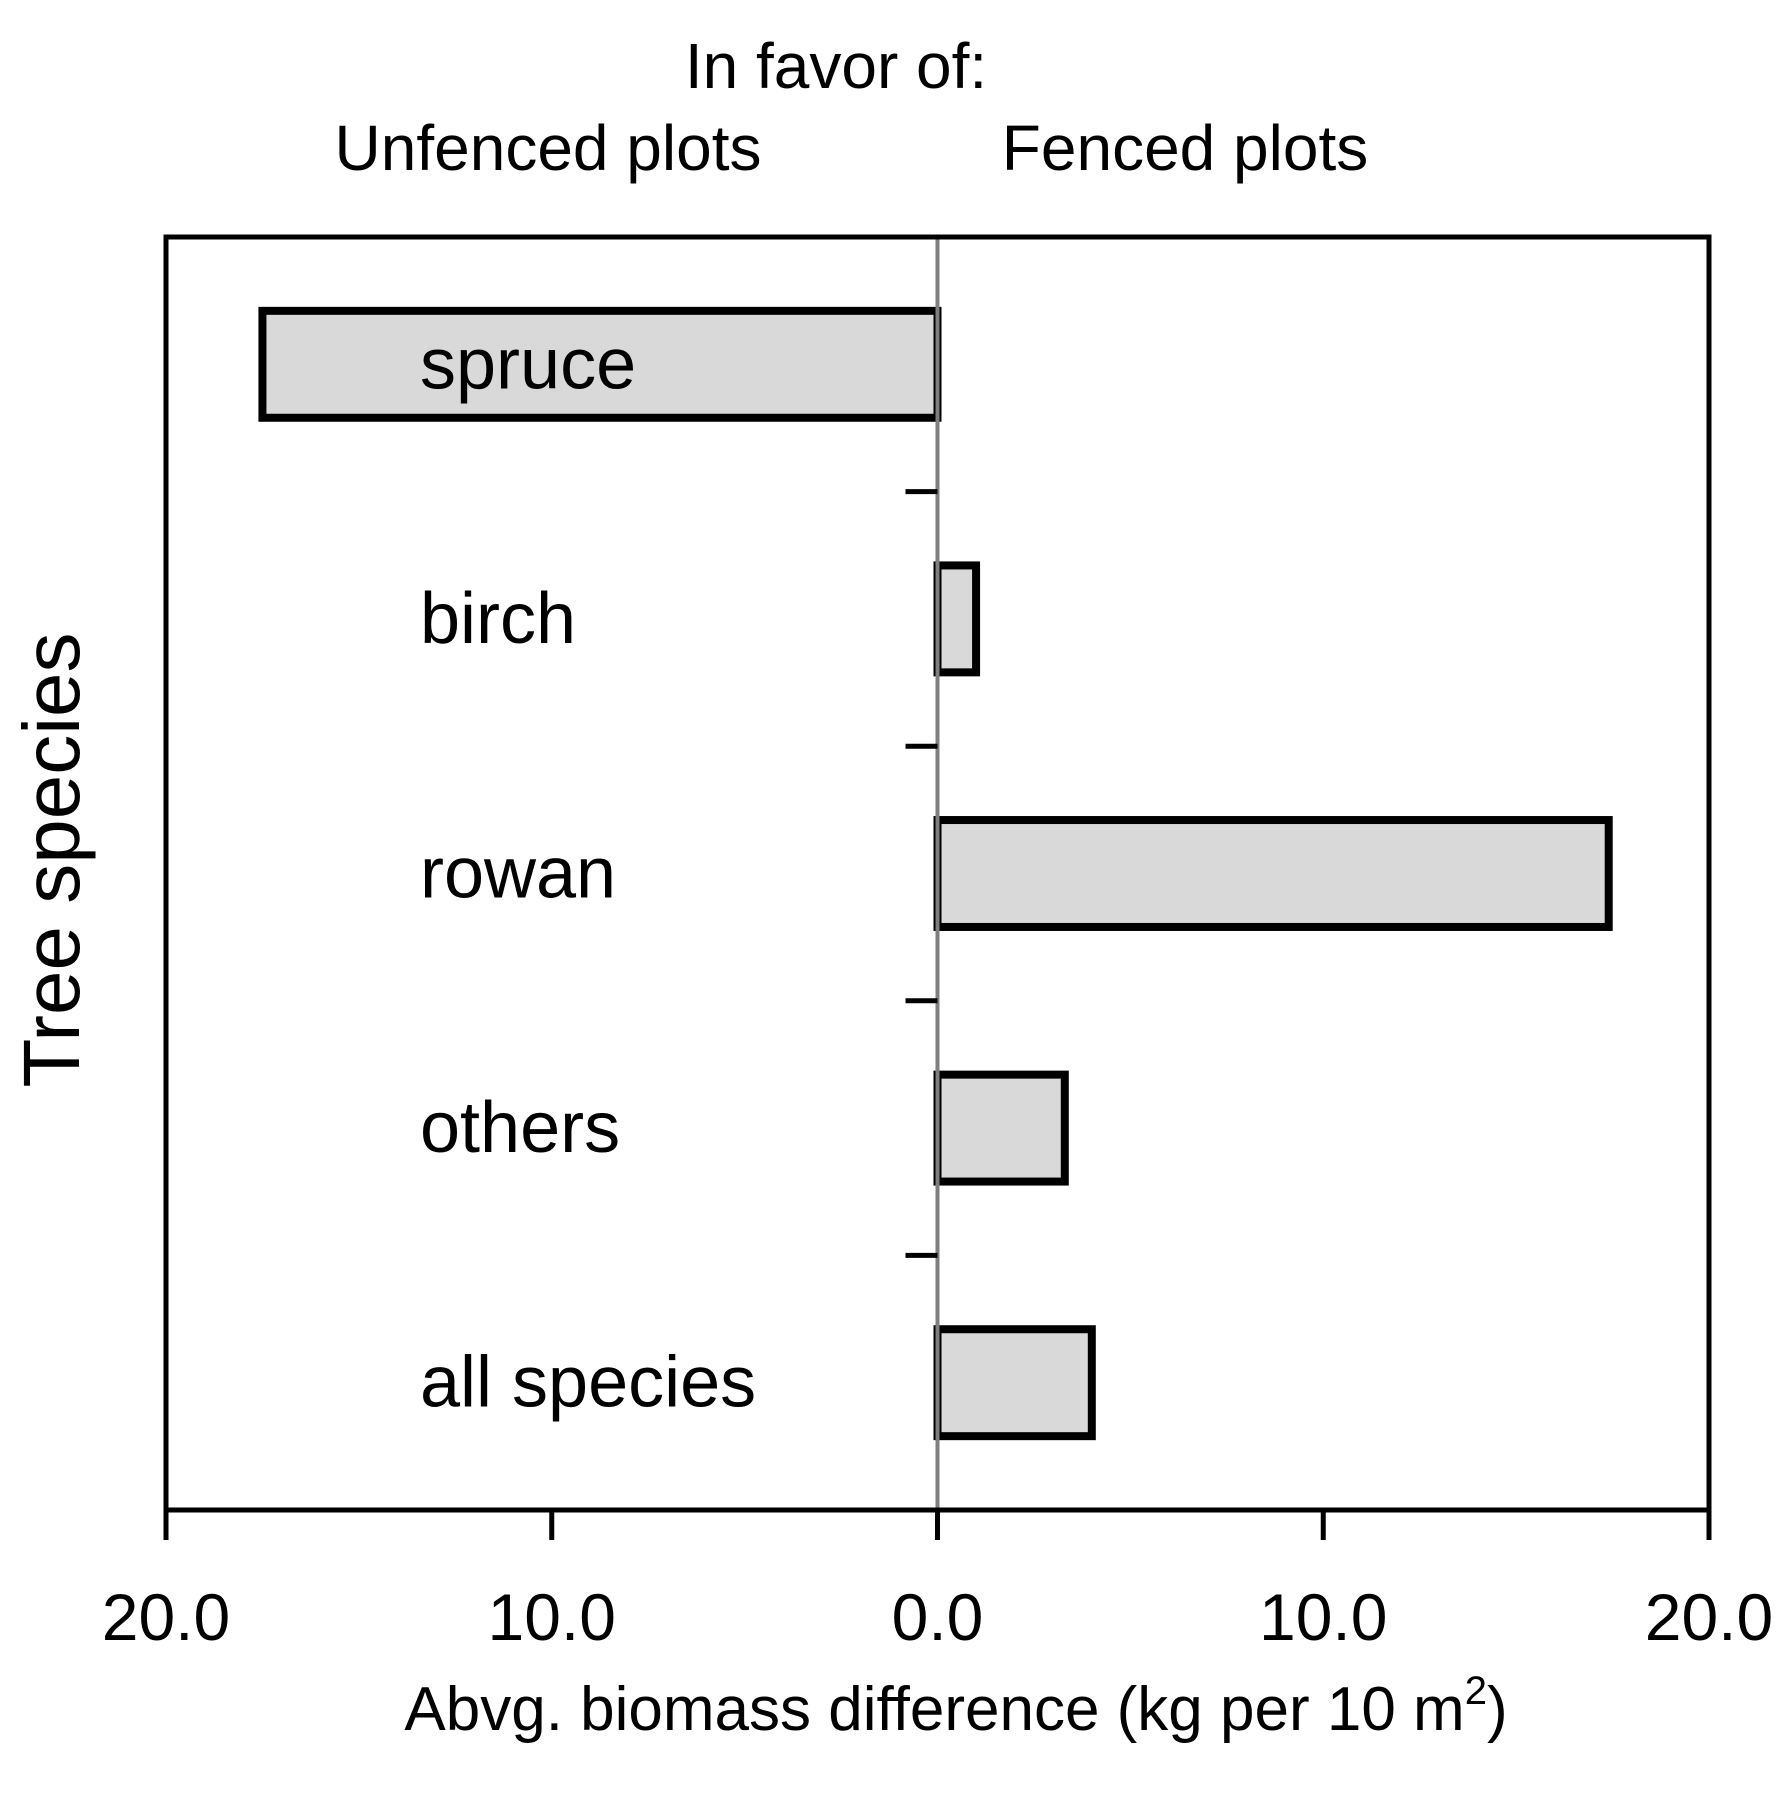  What do you see at coordinates (921, 873) in the screenshot?
I see `category-ticks` at bounding box center [921, 873].